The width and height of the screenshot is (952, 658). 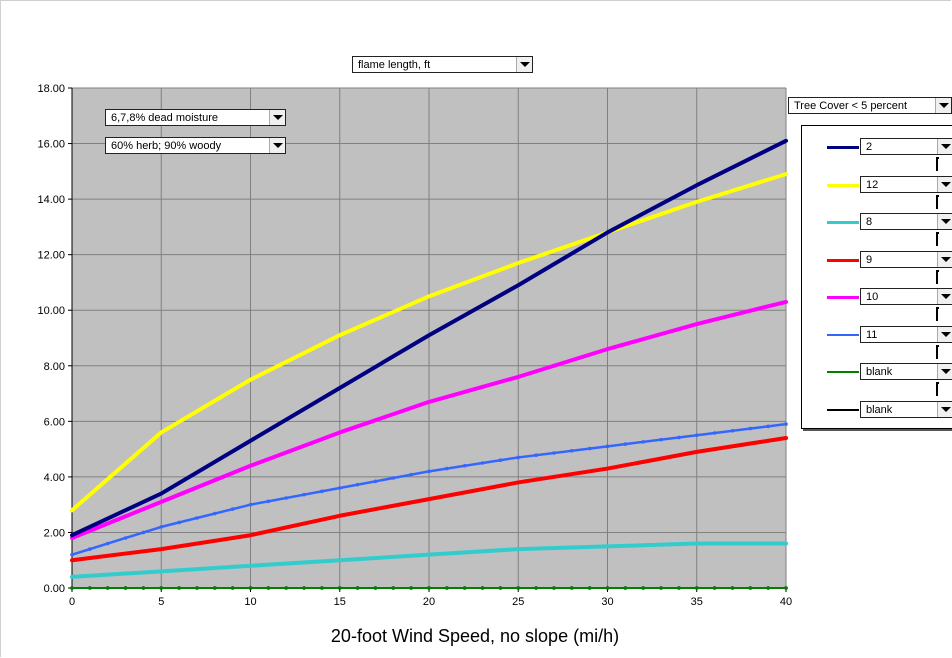 I want to click on output-variable-select: flame length, ft, so click(x=442, y=64).